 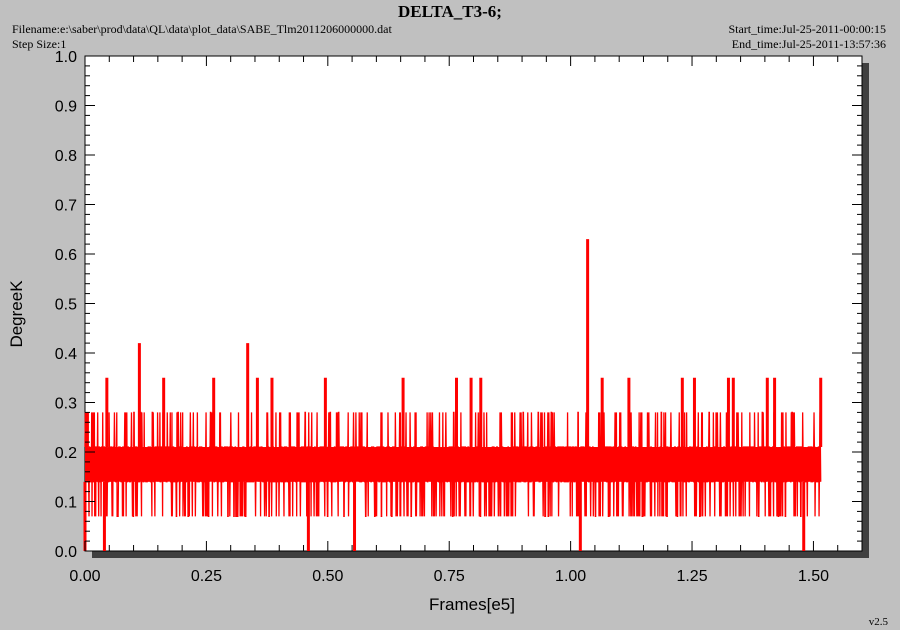 I want to click on x-axis-label: Frames[e5], so click(x=472, y=604).